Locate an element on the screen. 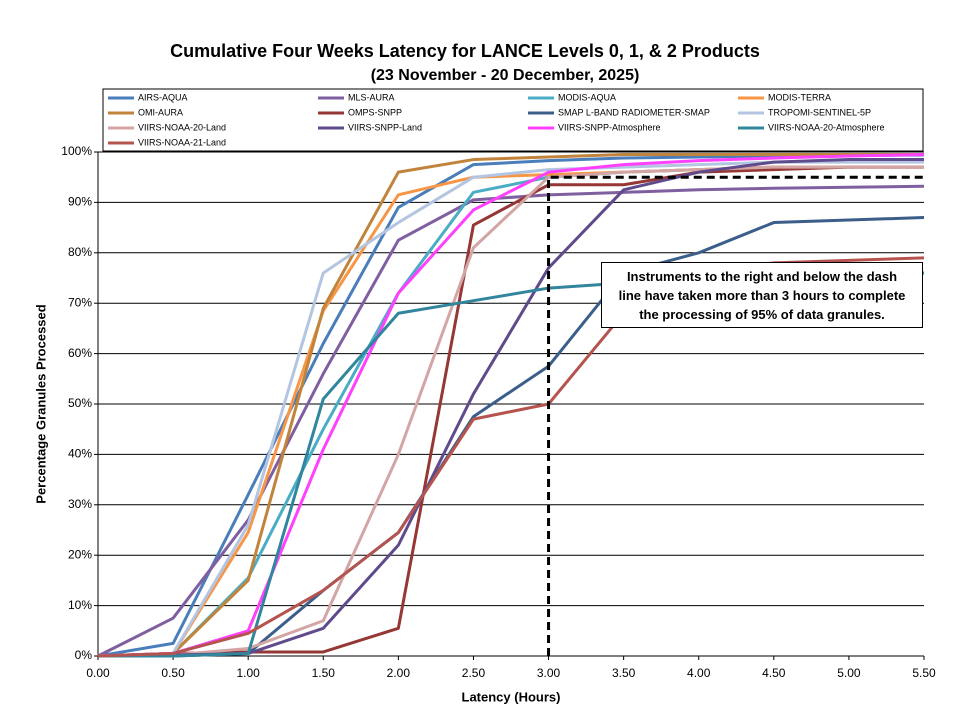 This screenshot has width=972, height=726. y-tick-label: 80% is located at coordinates (80, 252).